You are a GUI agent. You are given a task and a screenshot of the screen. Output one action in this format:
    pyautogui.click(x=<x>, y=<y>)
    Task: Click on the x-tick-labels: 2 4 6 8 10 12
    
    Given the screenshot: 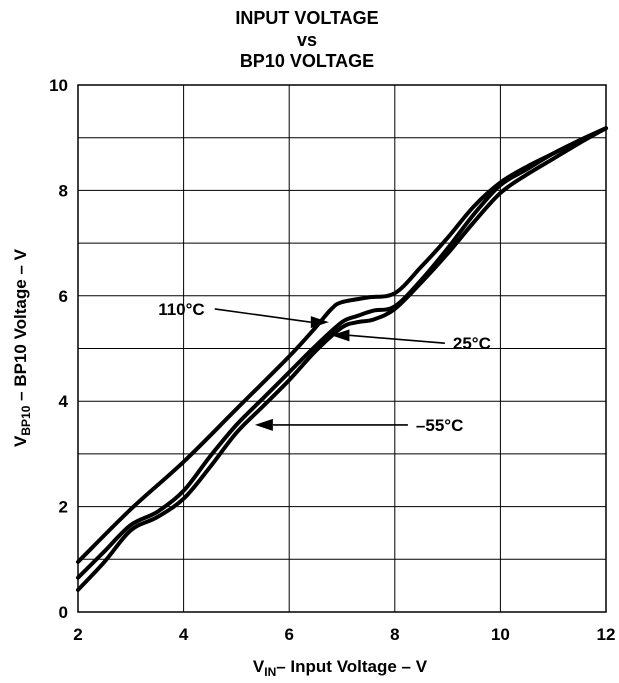 What is the action you would take?
    pyautogui.click(x=344, y=634)
    